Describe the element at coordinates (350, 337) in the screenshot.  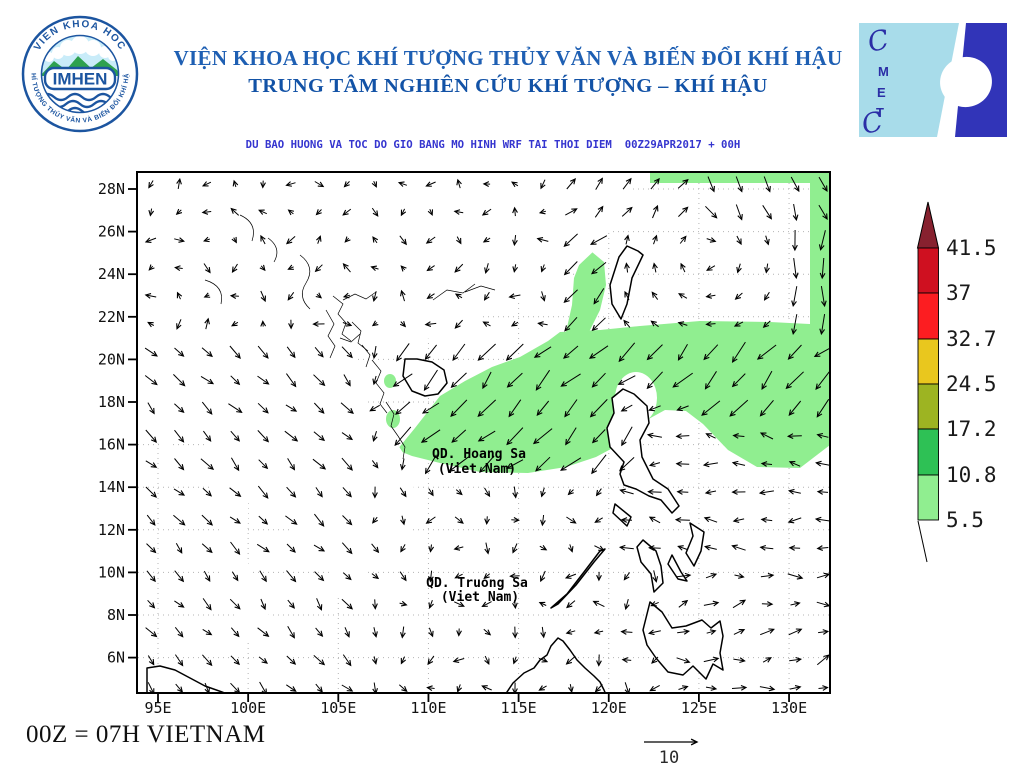
I see `interior-borders` at that location.